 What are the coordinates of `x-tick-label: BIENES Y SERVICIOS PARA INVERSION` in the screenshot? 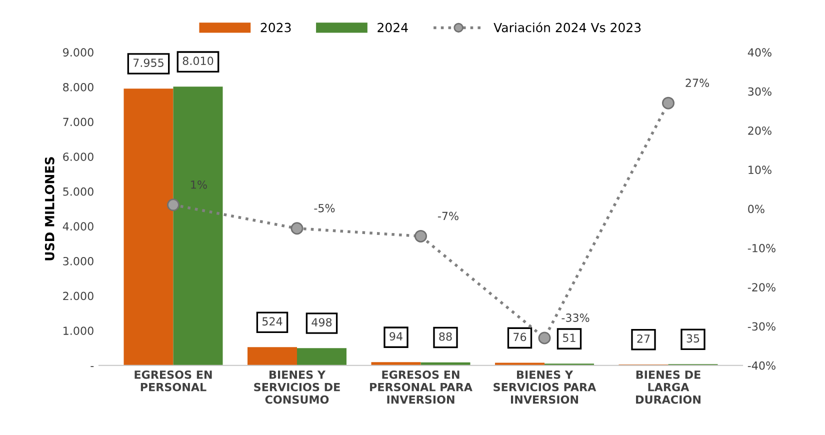 It's located at (545, 387).